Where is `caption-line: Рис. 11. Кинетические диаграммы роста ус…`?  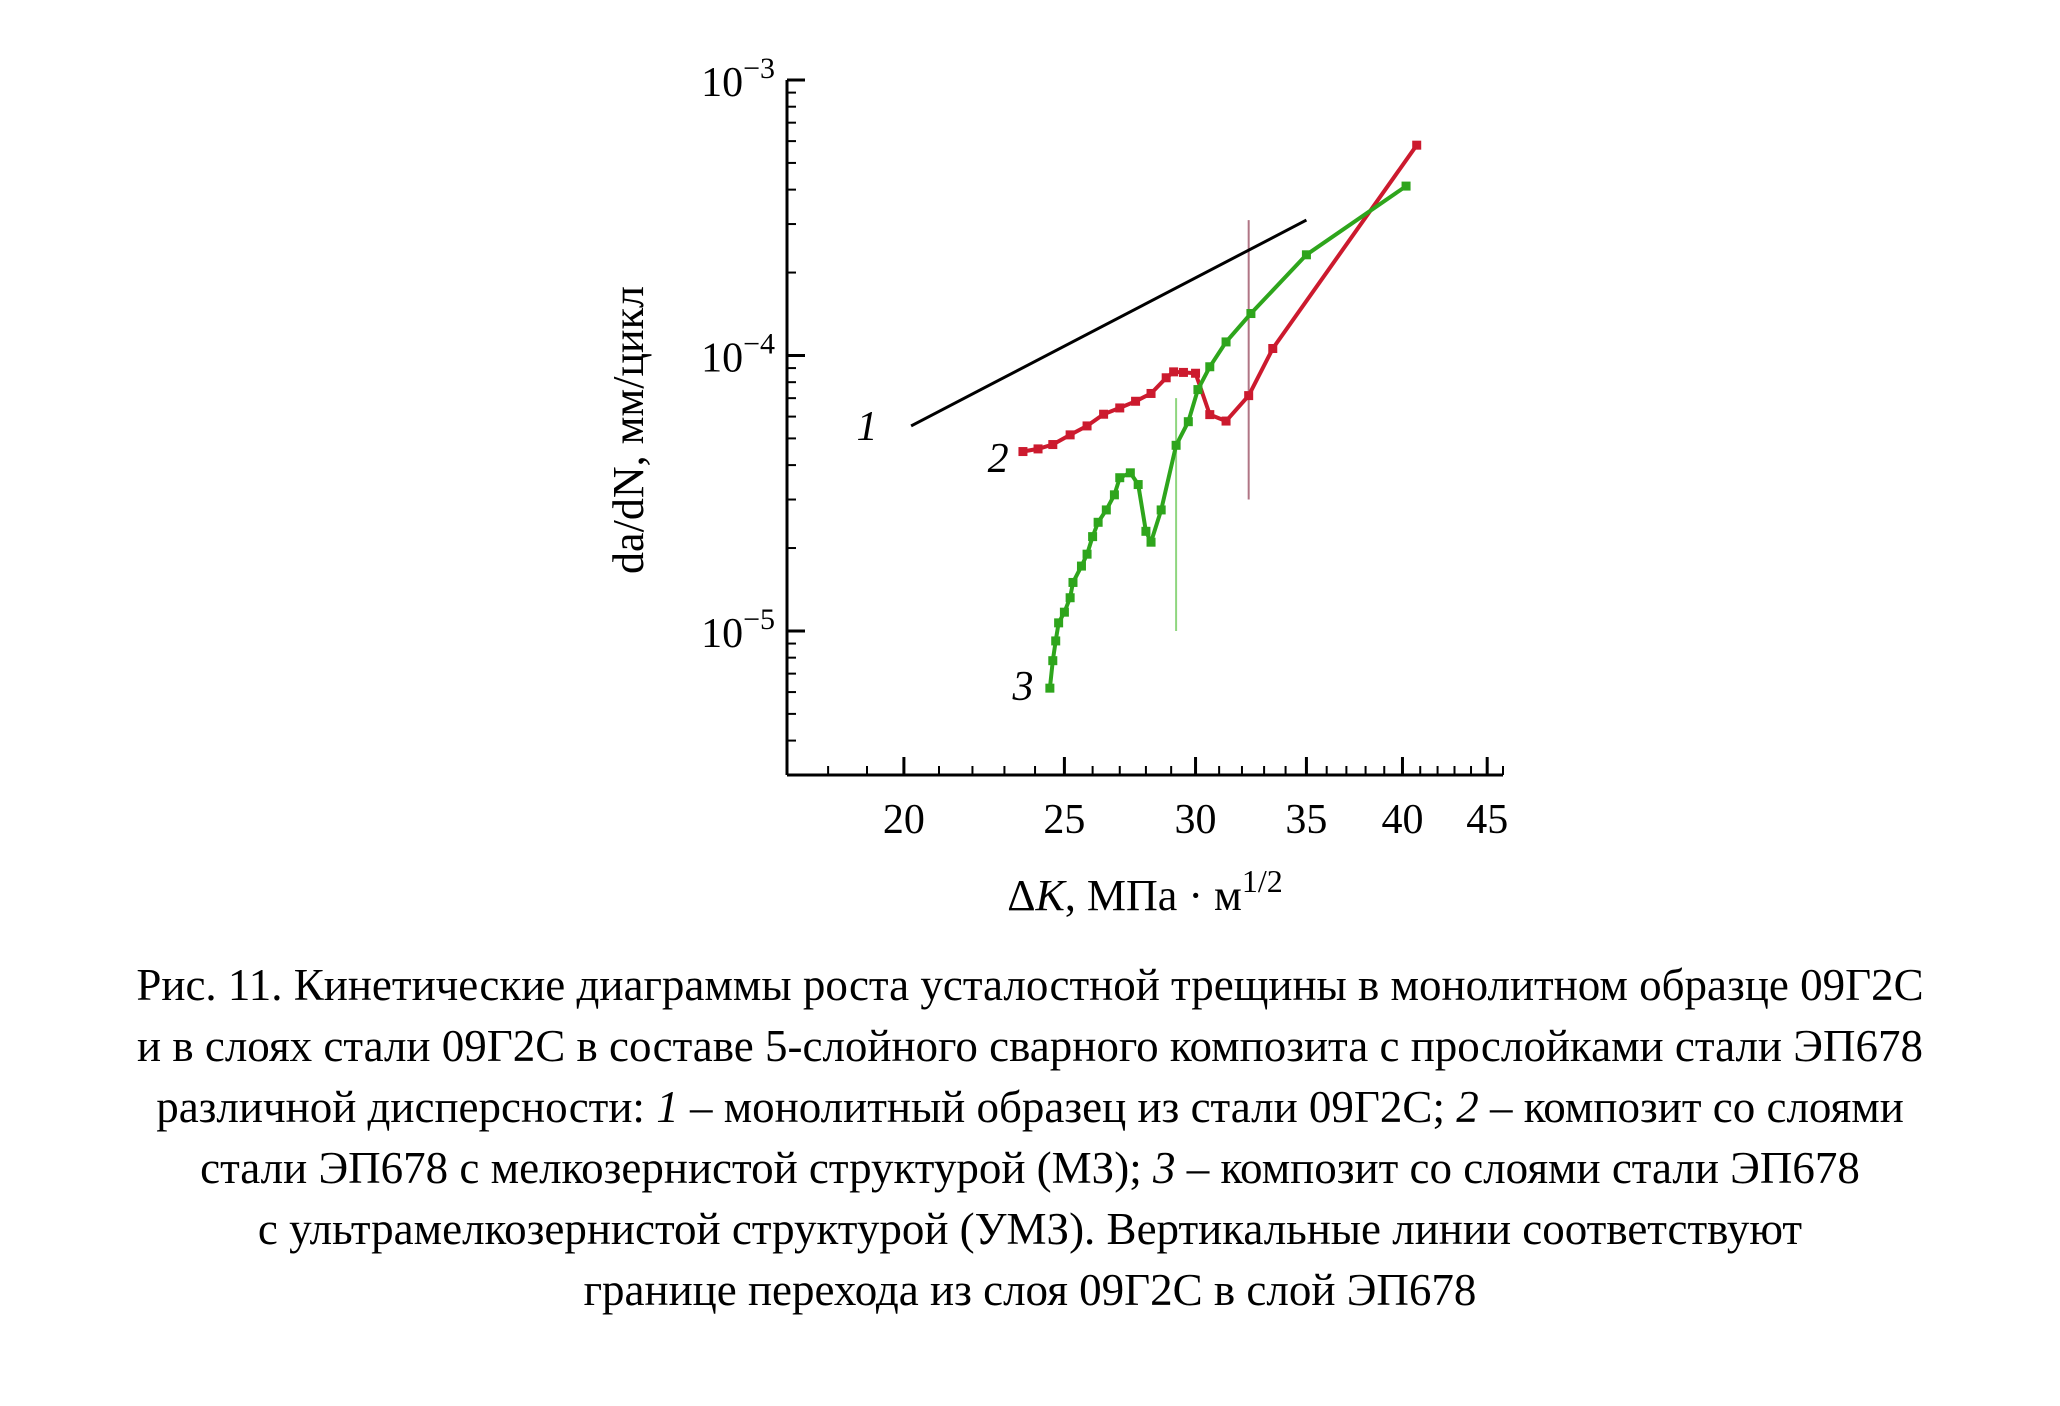 caption-line: Рис. 11. Кинетические диаграммы роста ус… is located at coordinates (1030, 985).